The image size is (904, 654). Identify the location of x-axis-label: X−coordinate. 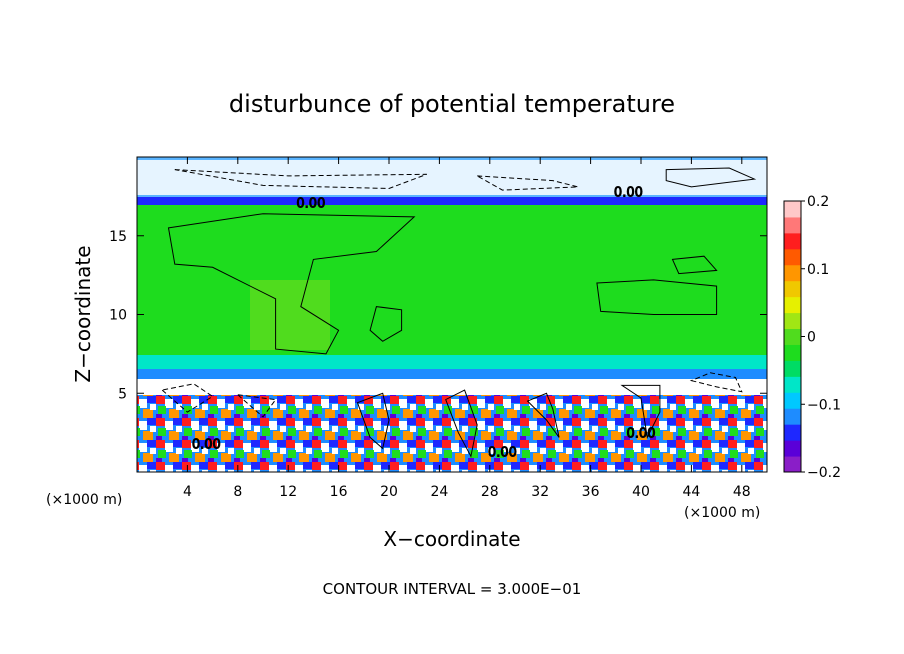
(451, 539).